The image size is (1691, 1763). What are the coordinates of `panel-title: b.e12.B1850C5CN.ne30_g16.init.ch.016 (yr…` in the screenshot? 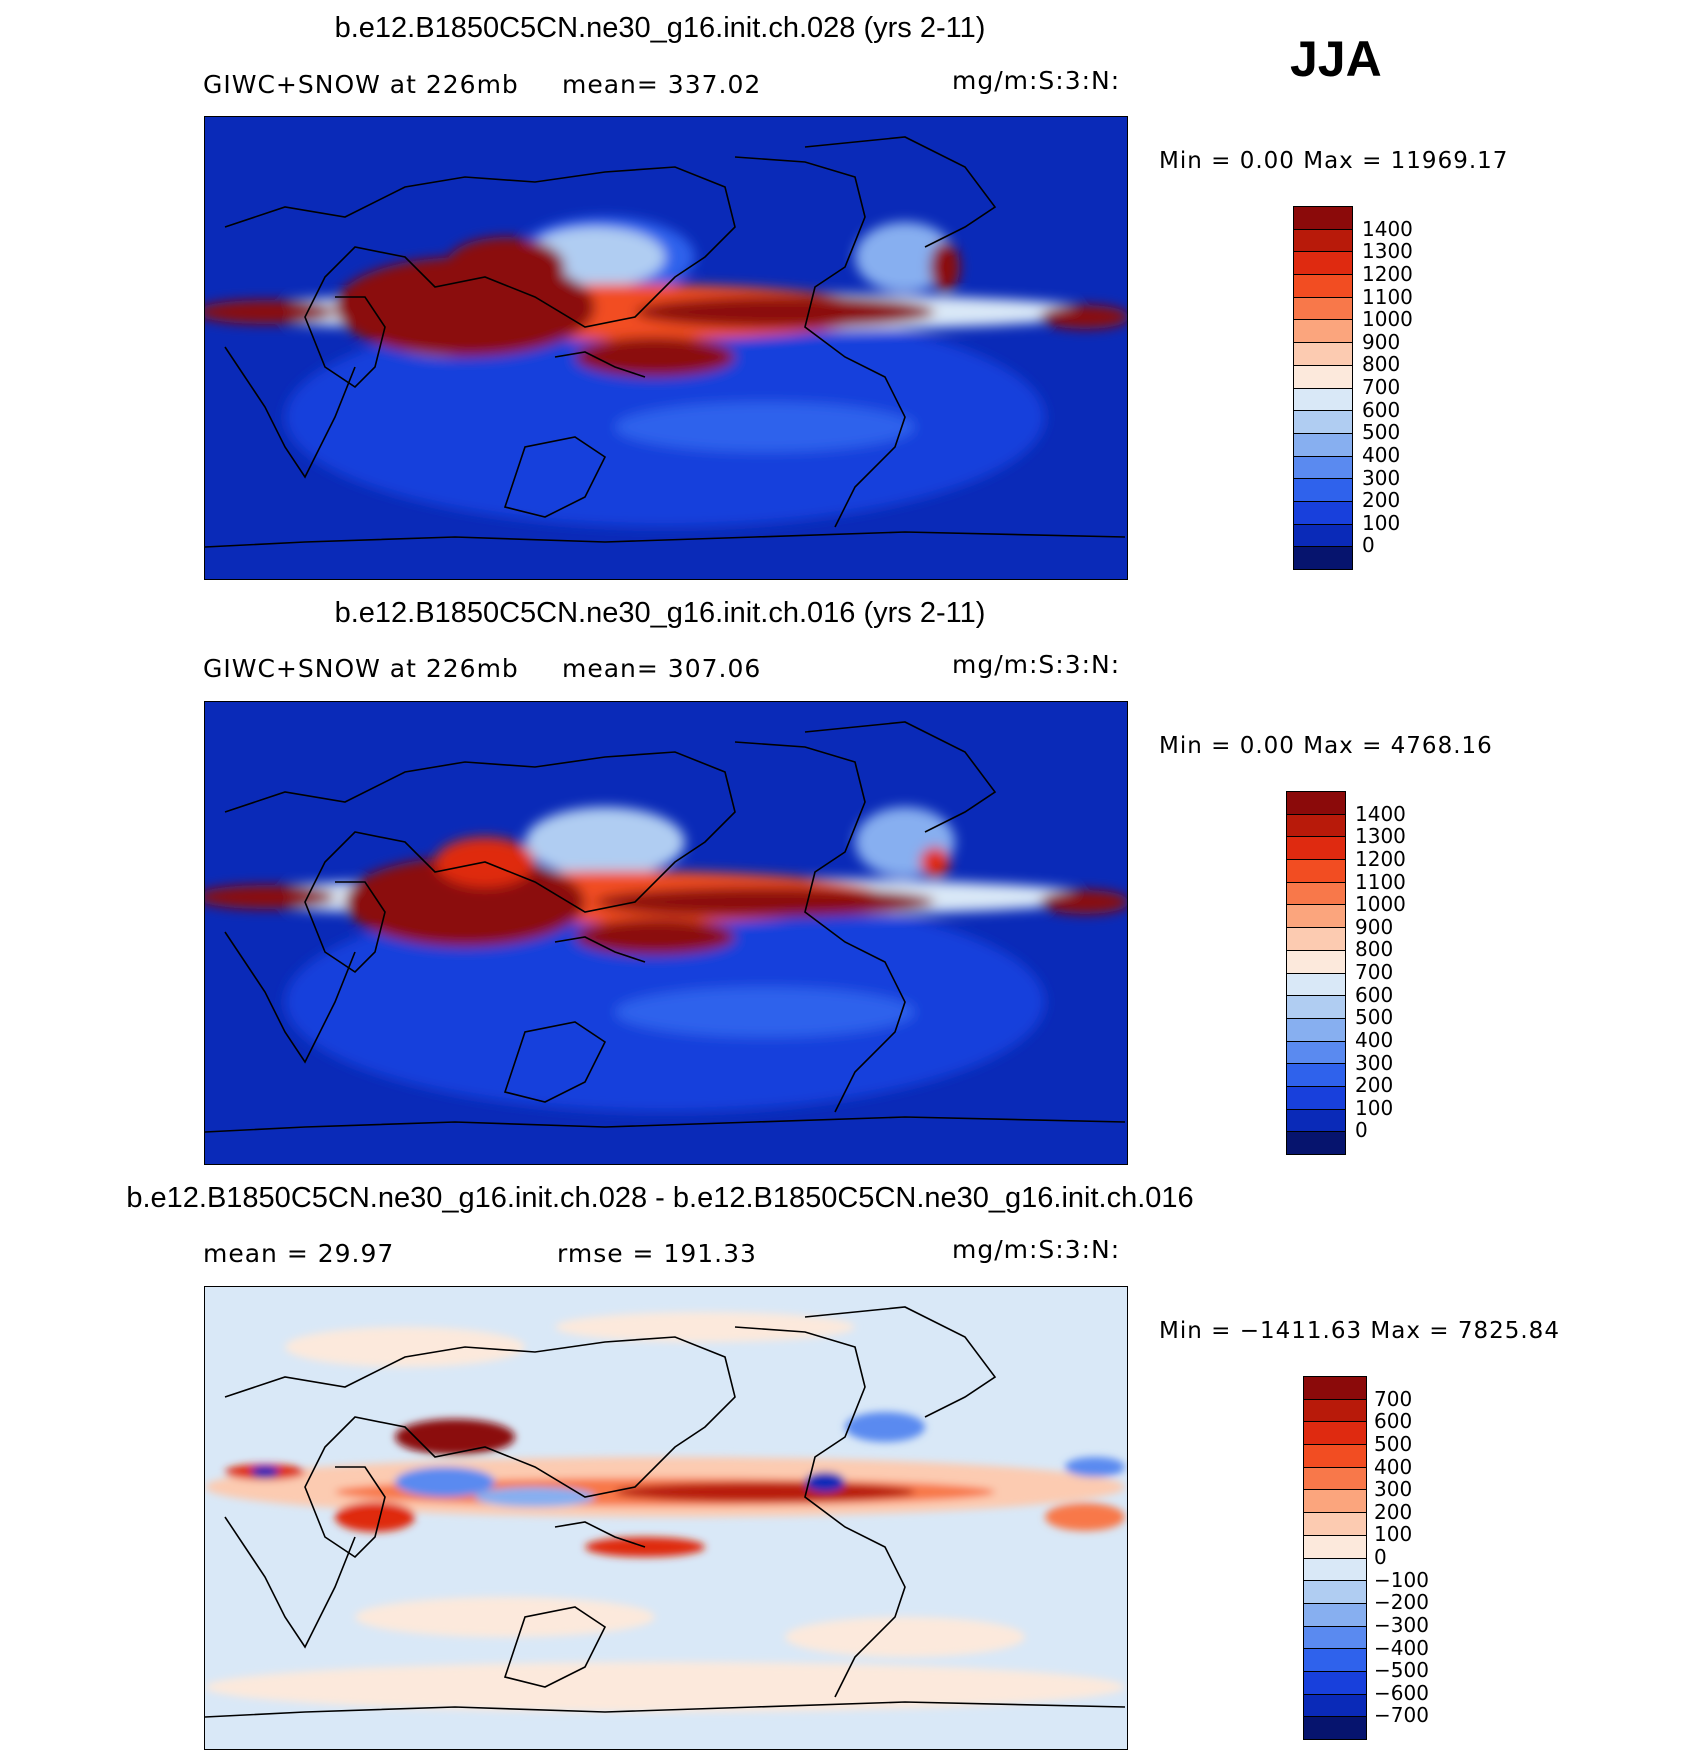 It's located at (660, 613).